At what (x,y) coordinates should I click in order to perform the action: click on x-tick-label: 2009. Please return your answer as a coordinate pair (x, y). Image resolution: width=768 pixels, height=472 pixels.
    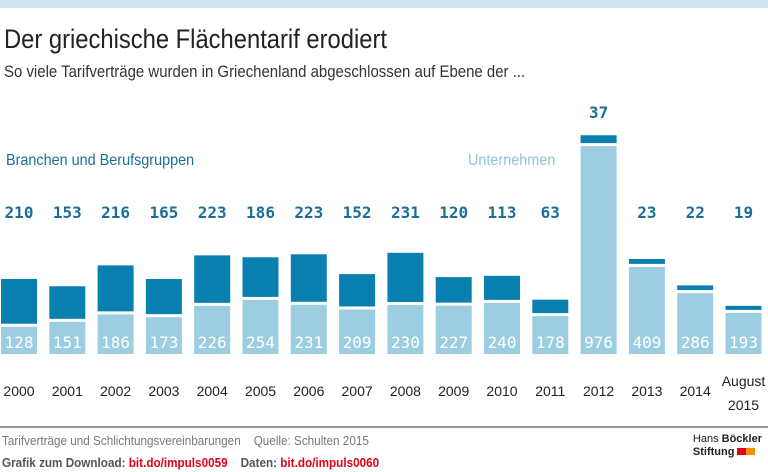
    Looking at the image, I should click on (453, 391).